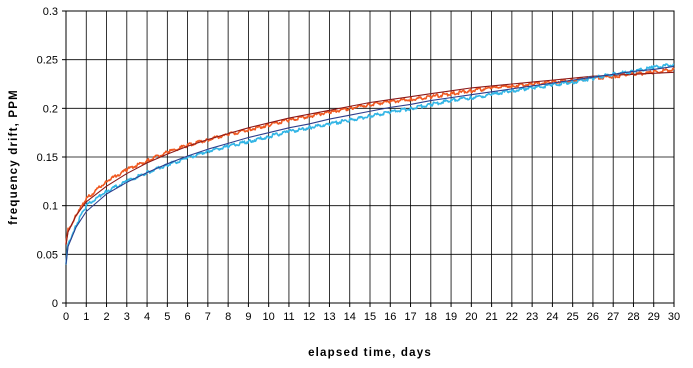 The width and height of the screenshot is (693, 368). I want to click on x-tick-label: 28, so click(633, 317).